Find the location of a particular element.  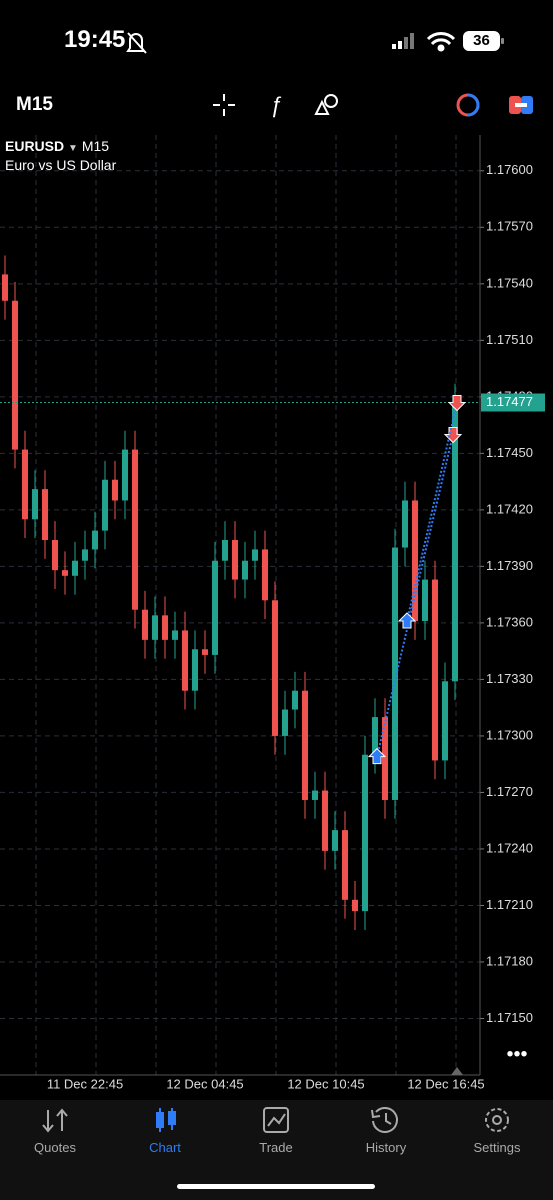

x-tick-label: 12 Dec 10:45 is located at coordinates (325, 1083).